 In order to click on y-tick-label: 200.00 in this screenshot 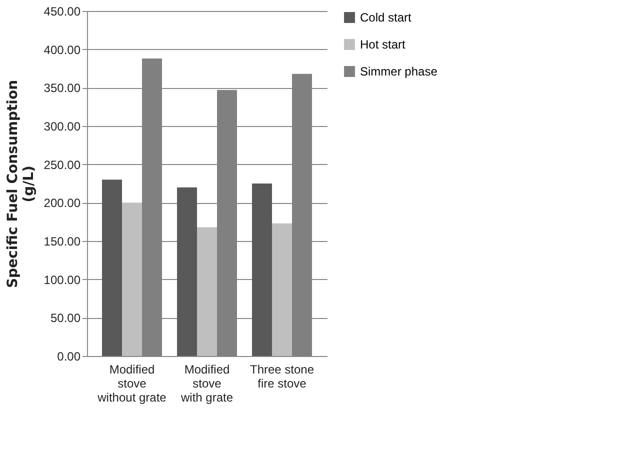, I will do `click(62, 203)`.